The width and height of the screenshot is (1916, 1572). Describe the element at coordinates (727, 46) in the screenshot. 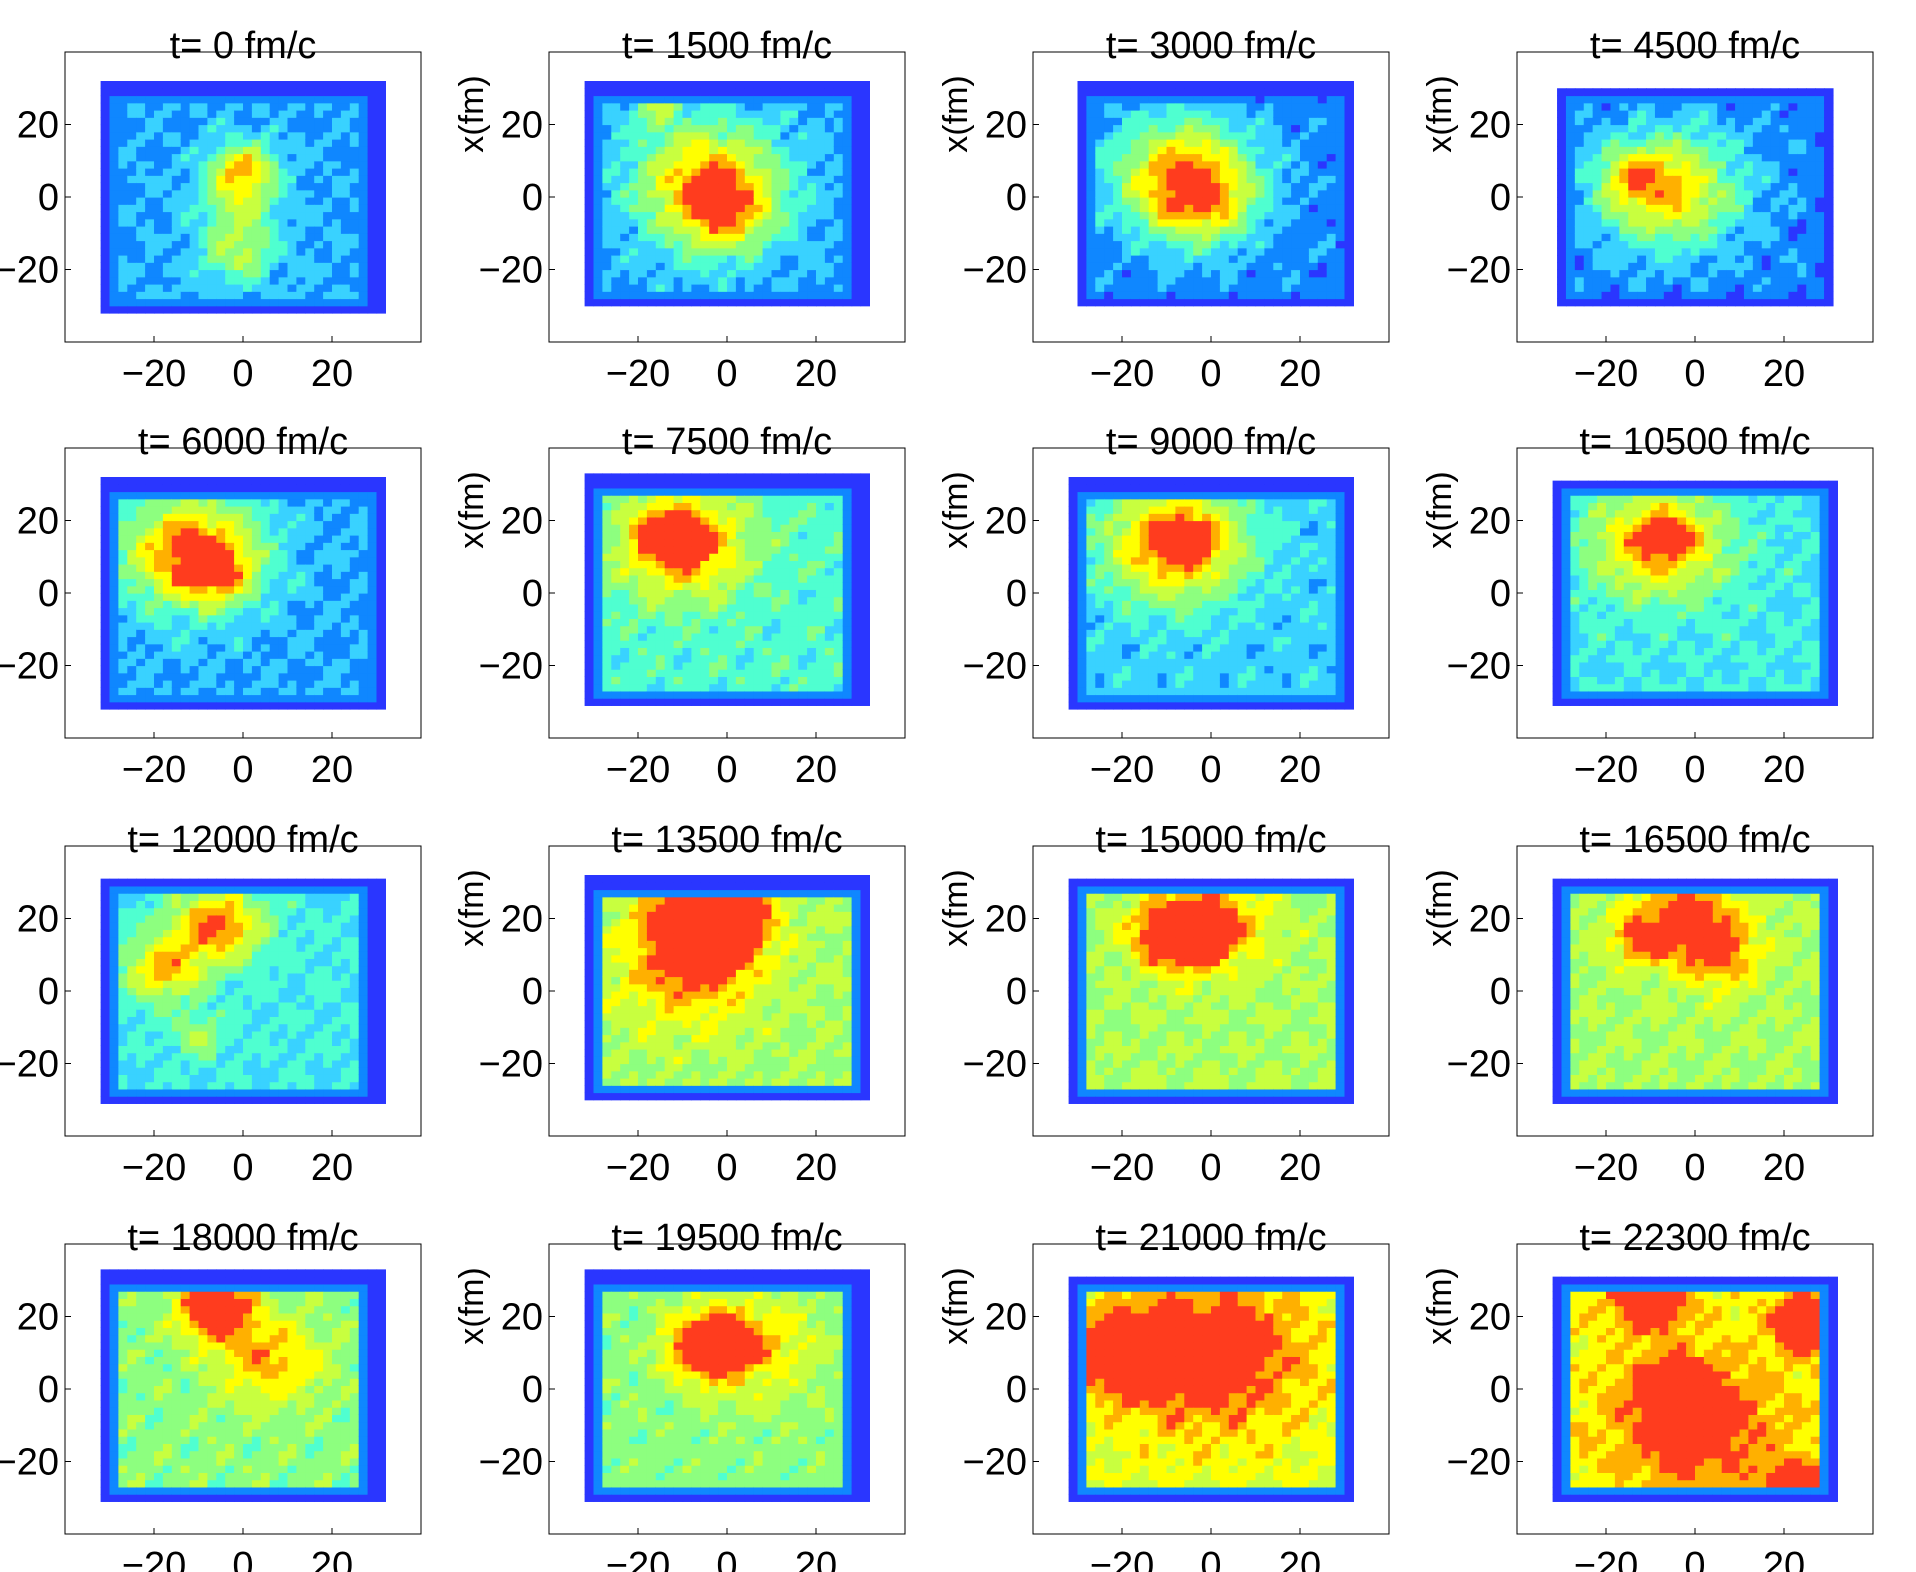

I see `panel-title: t= 1500 fm/c` at that location.